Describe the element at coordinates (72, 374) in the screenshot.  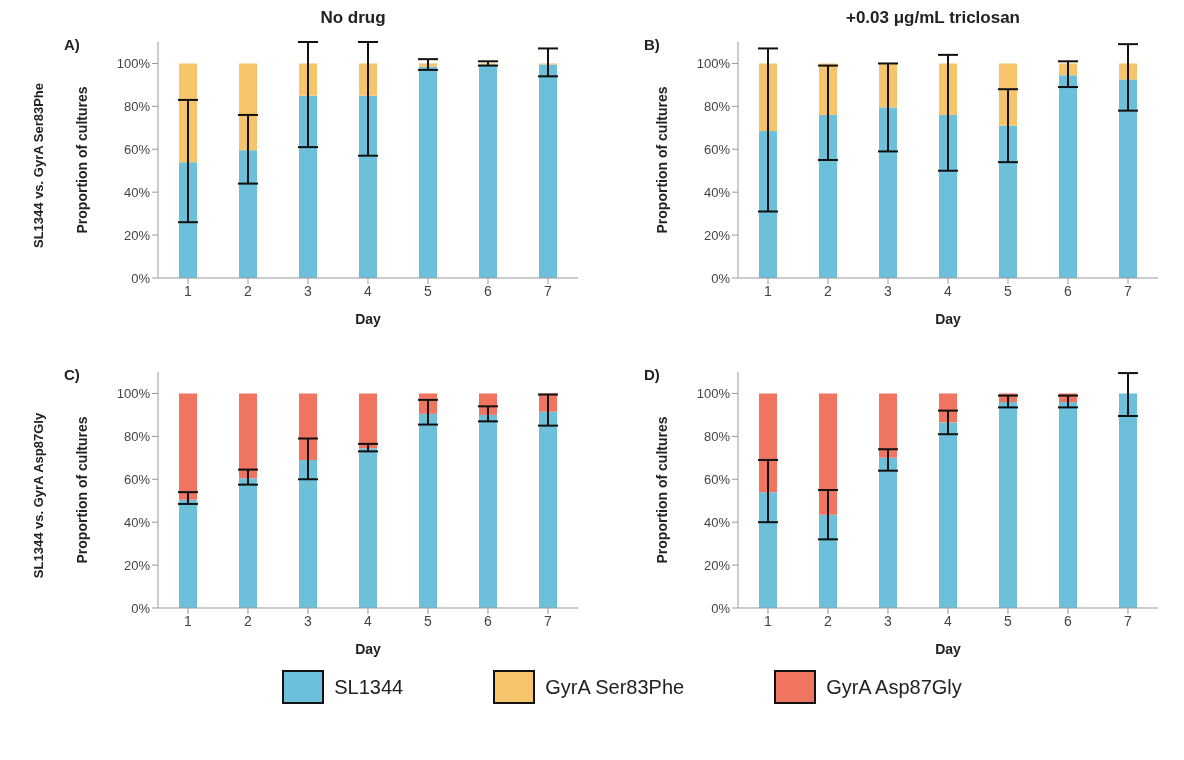
I see `text: C)` at that location.